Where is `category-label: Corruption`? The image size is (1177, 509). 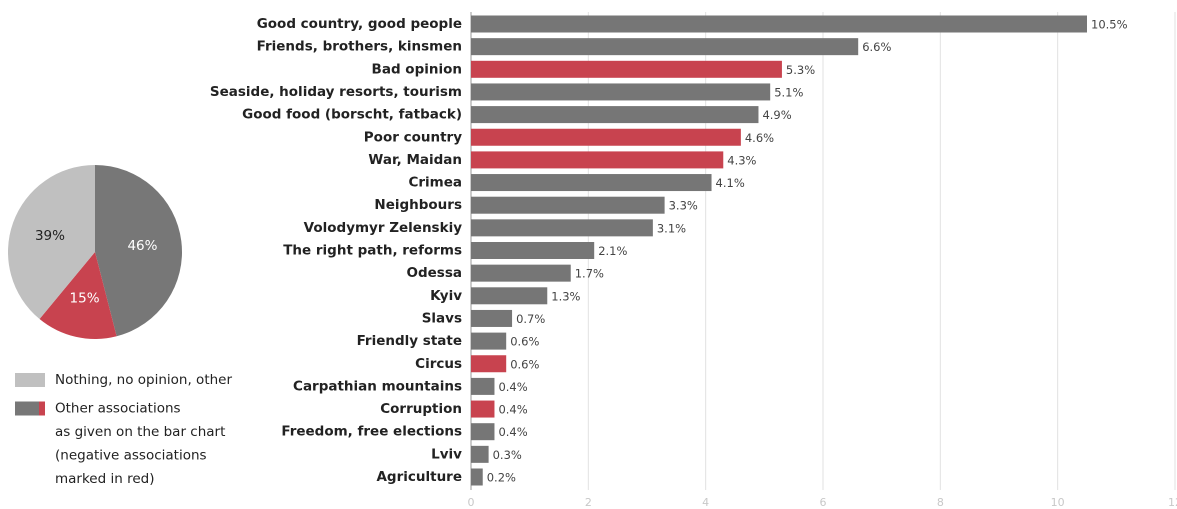 category-label: Corruption is located at coordinates (421, 409).